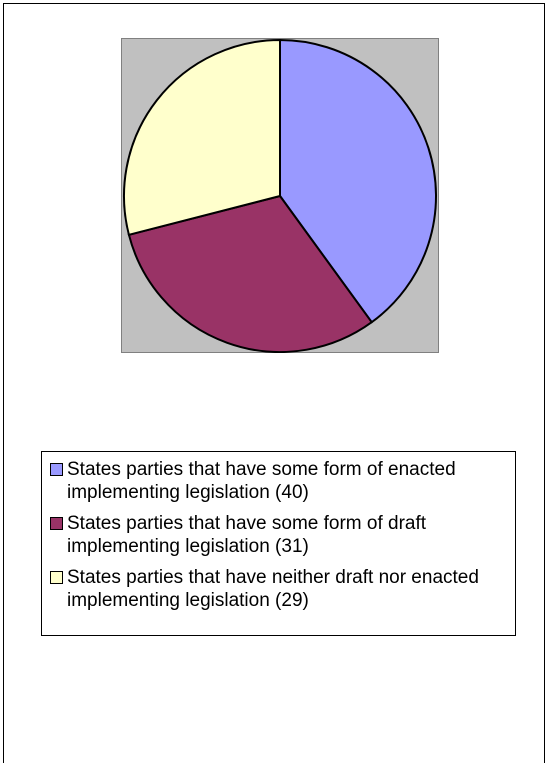 The height and width of the screenshot is (763, 548). Describe the element at coordinates (56, 469) in the screenshot. I see `legend-swatch-enacted` at that location.